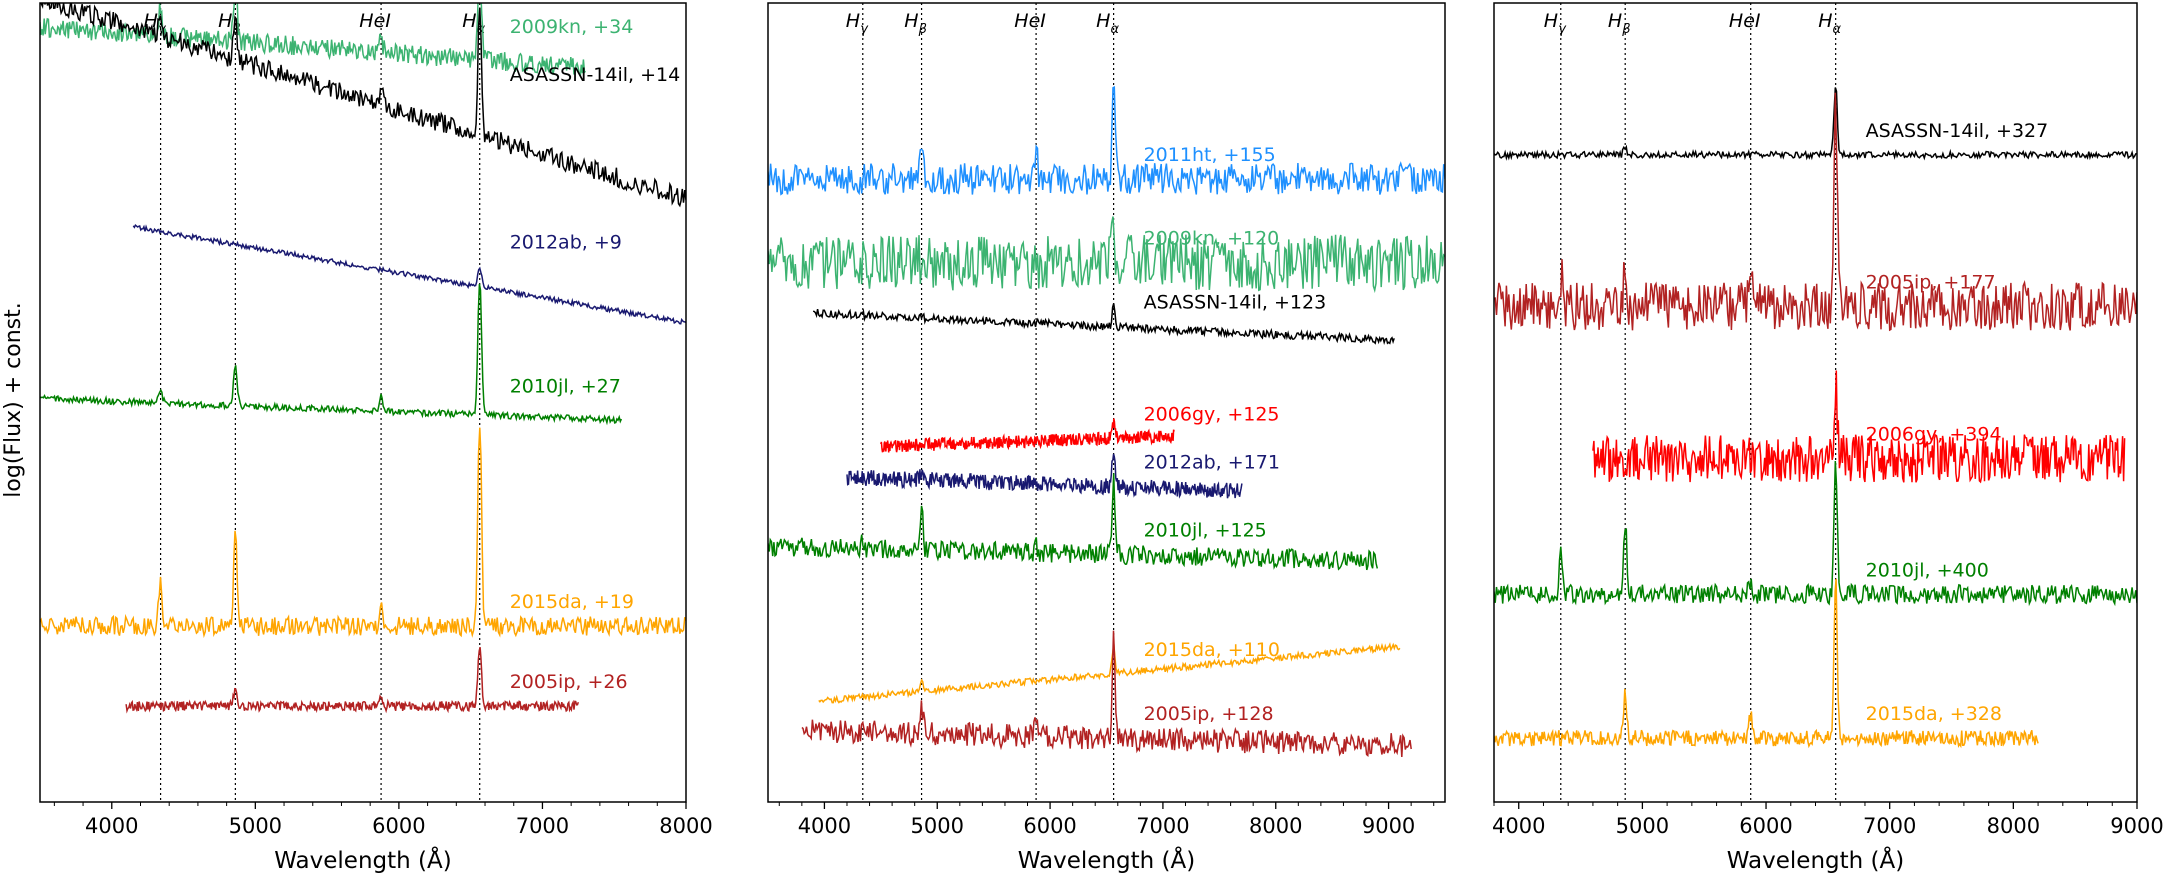 This screenshot has height=875, width=2170. I want to click on y-axis-label: log(Flux) + const., so click(13, 399).